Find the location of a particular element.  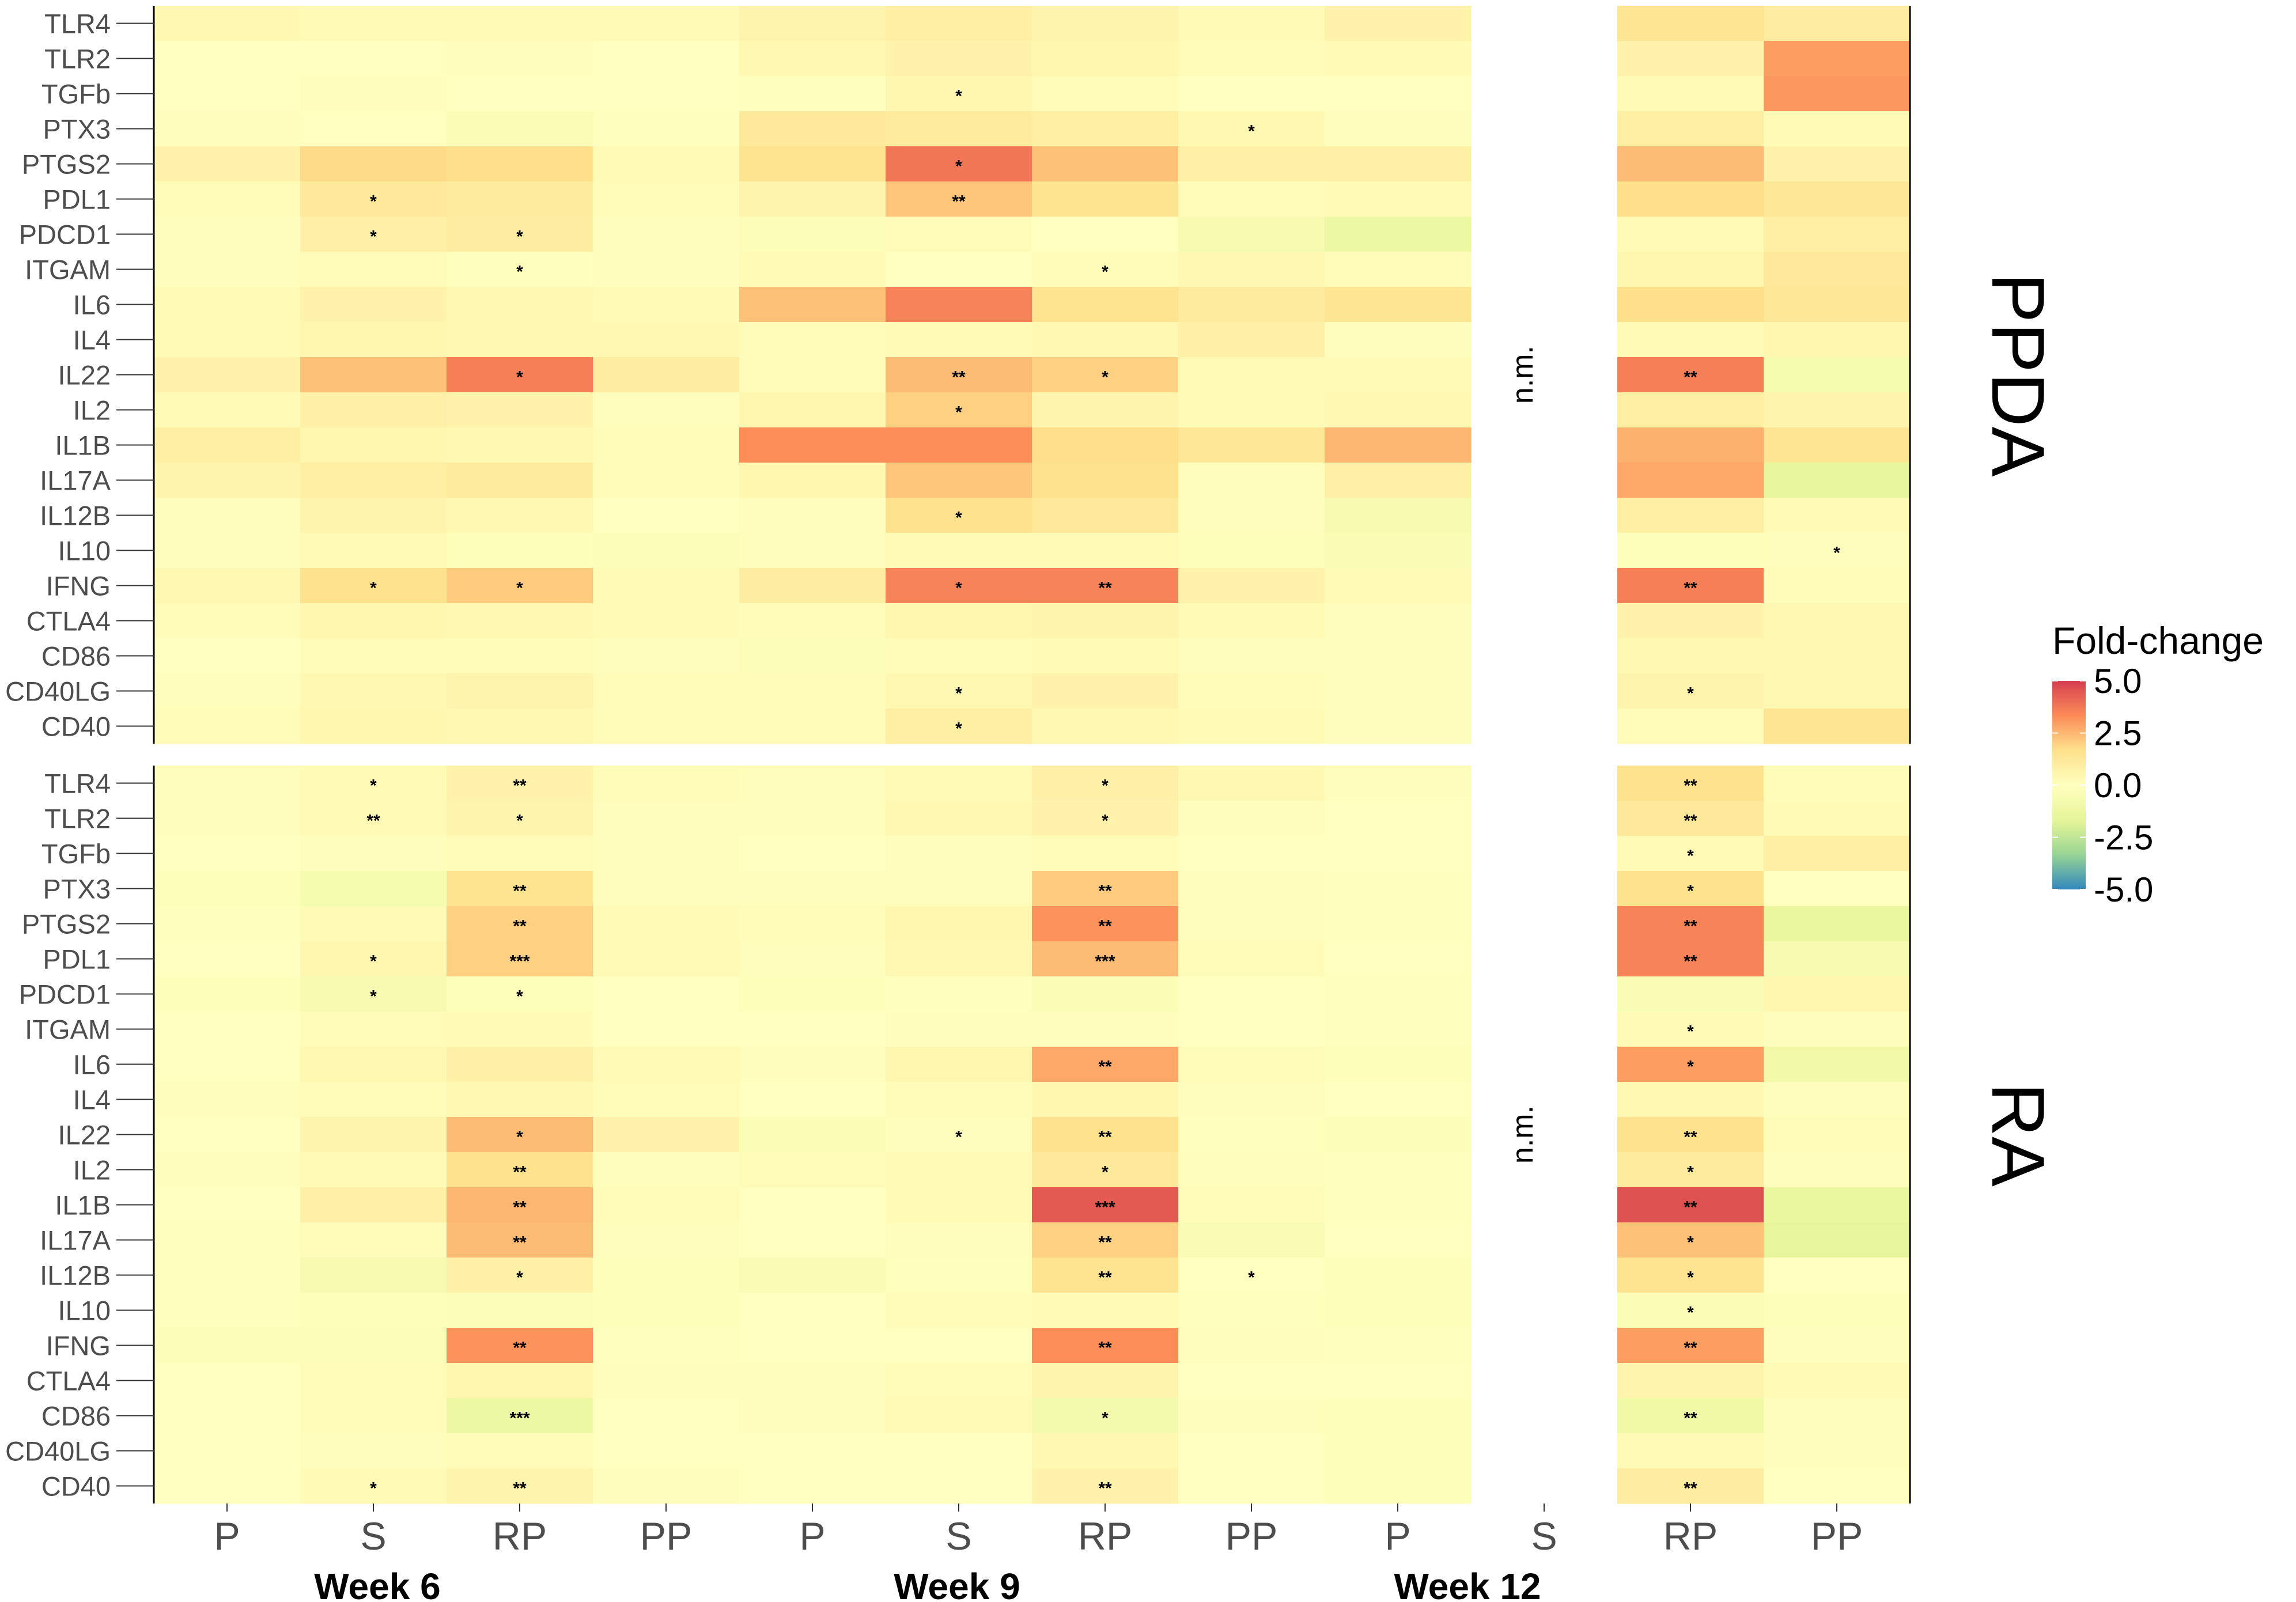

heat-cell-ppda-week9-p-cd40 is located at coordinates (812, 726).